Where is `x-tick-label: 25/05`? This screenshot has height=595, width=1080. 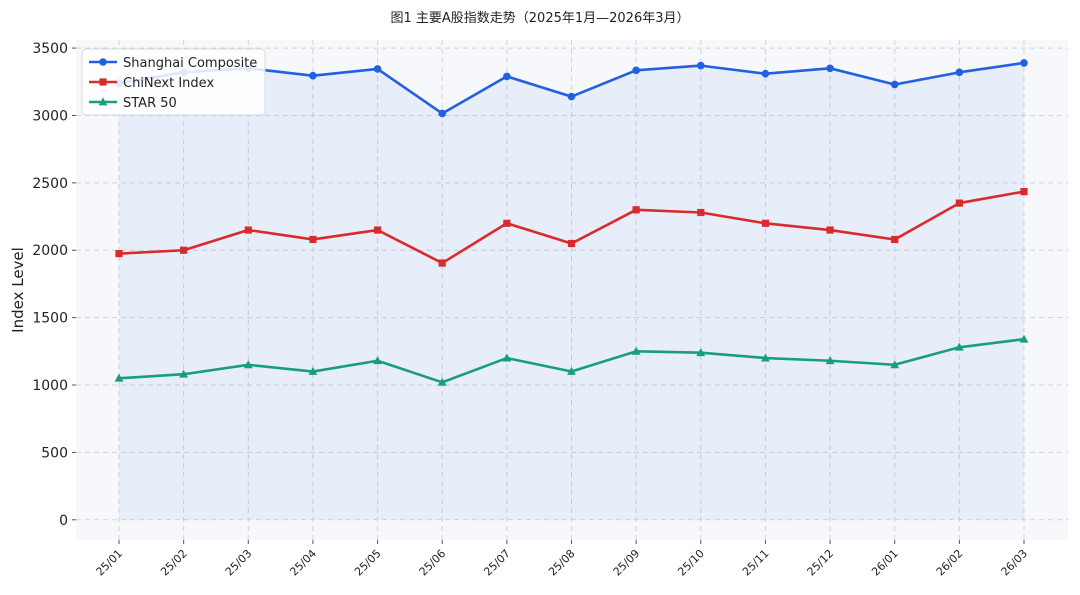 x-tick-label: 25/05 is located at coordinates (368, 563).